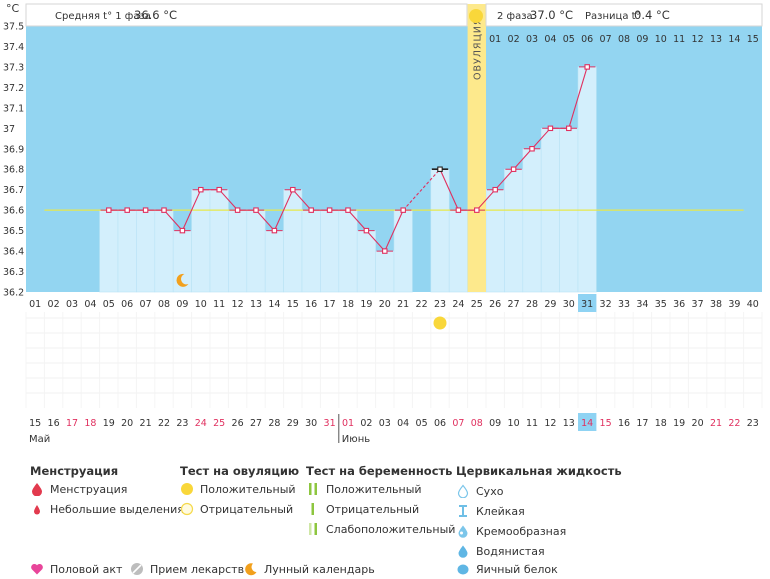  What do you see at coordinates (403, 423) in the screenshot?
I see `date-label: 04` at bounding box center [403, 423].